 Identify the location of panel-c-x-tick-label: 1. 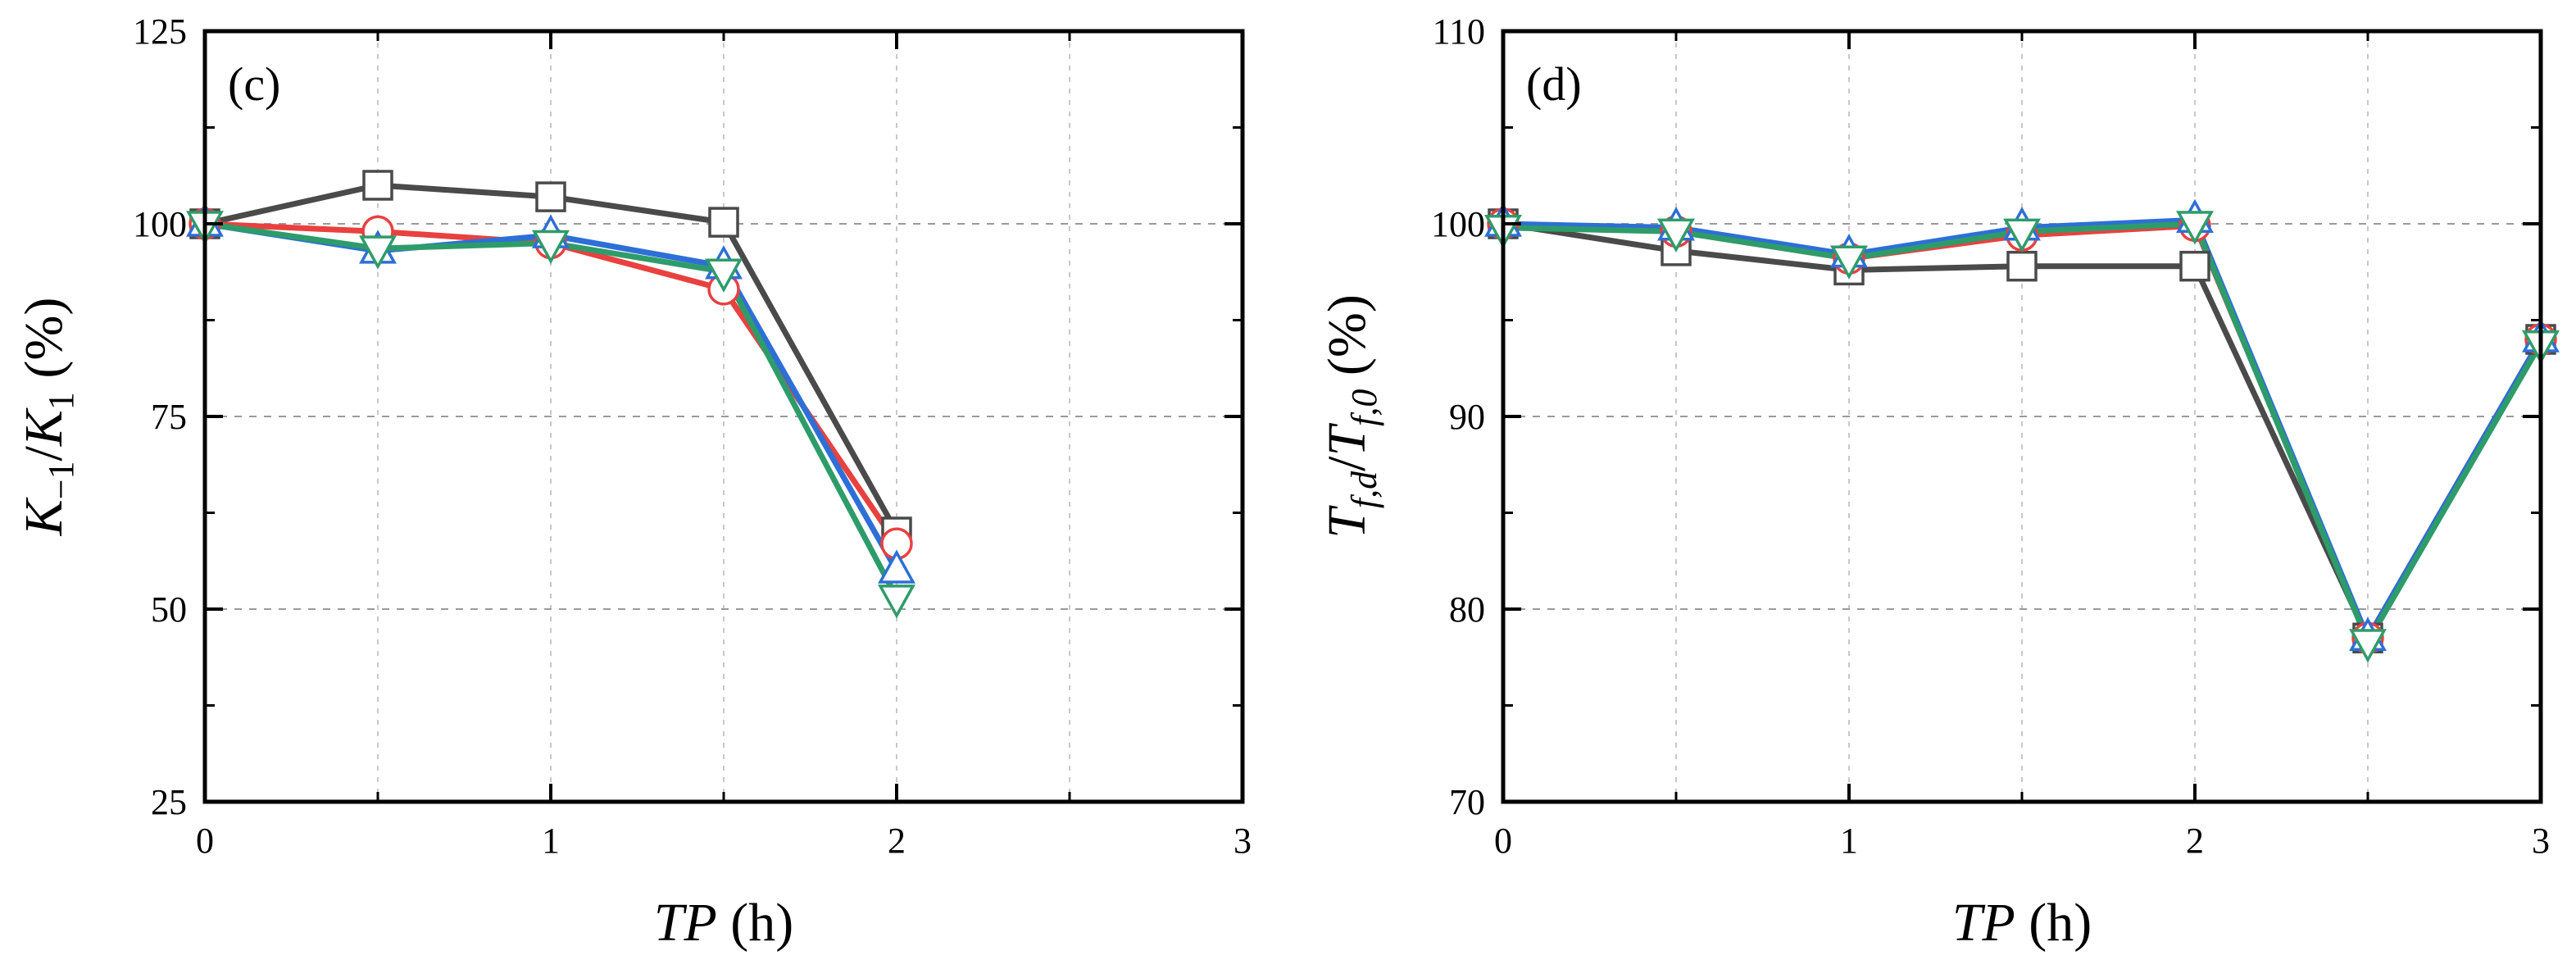
(551, 841).